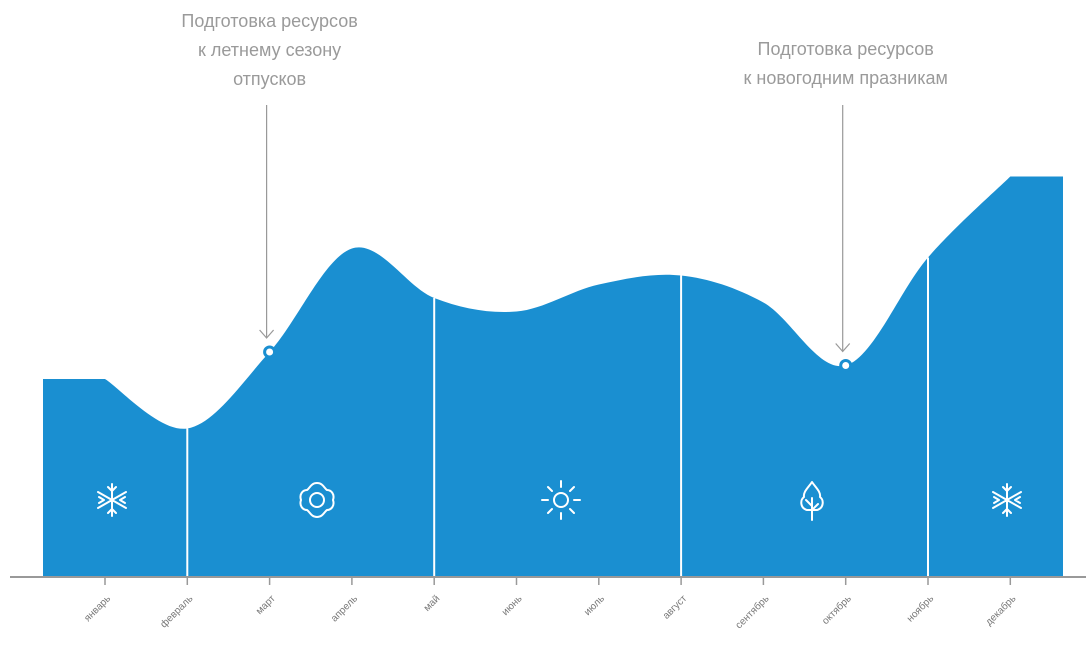 This screenshot has height=646, width=1086. Describe the element at coordinates (836, 610) in the screenshot. I see `x-tick-label: октябрь` at that location.